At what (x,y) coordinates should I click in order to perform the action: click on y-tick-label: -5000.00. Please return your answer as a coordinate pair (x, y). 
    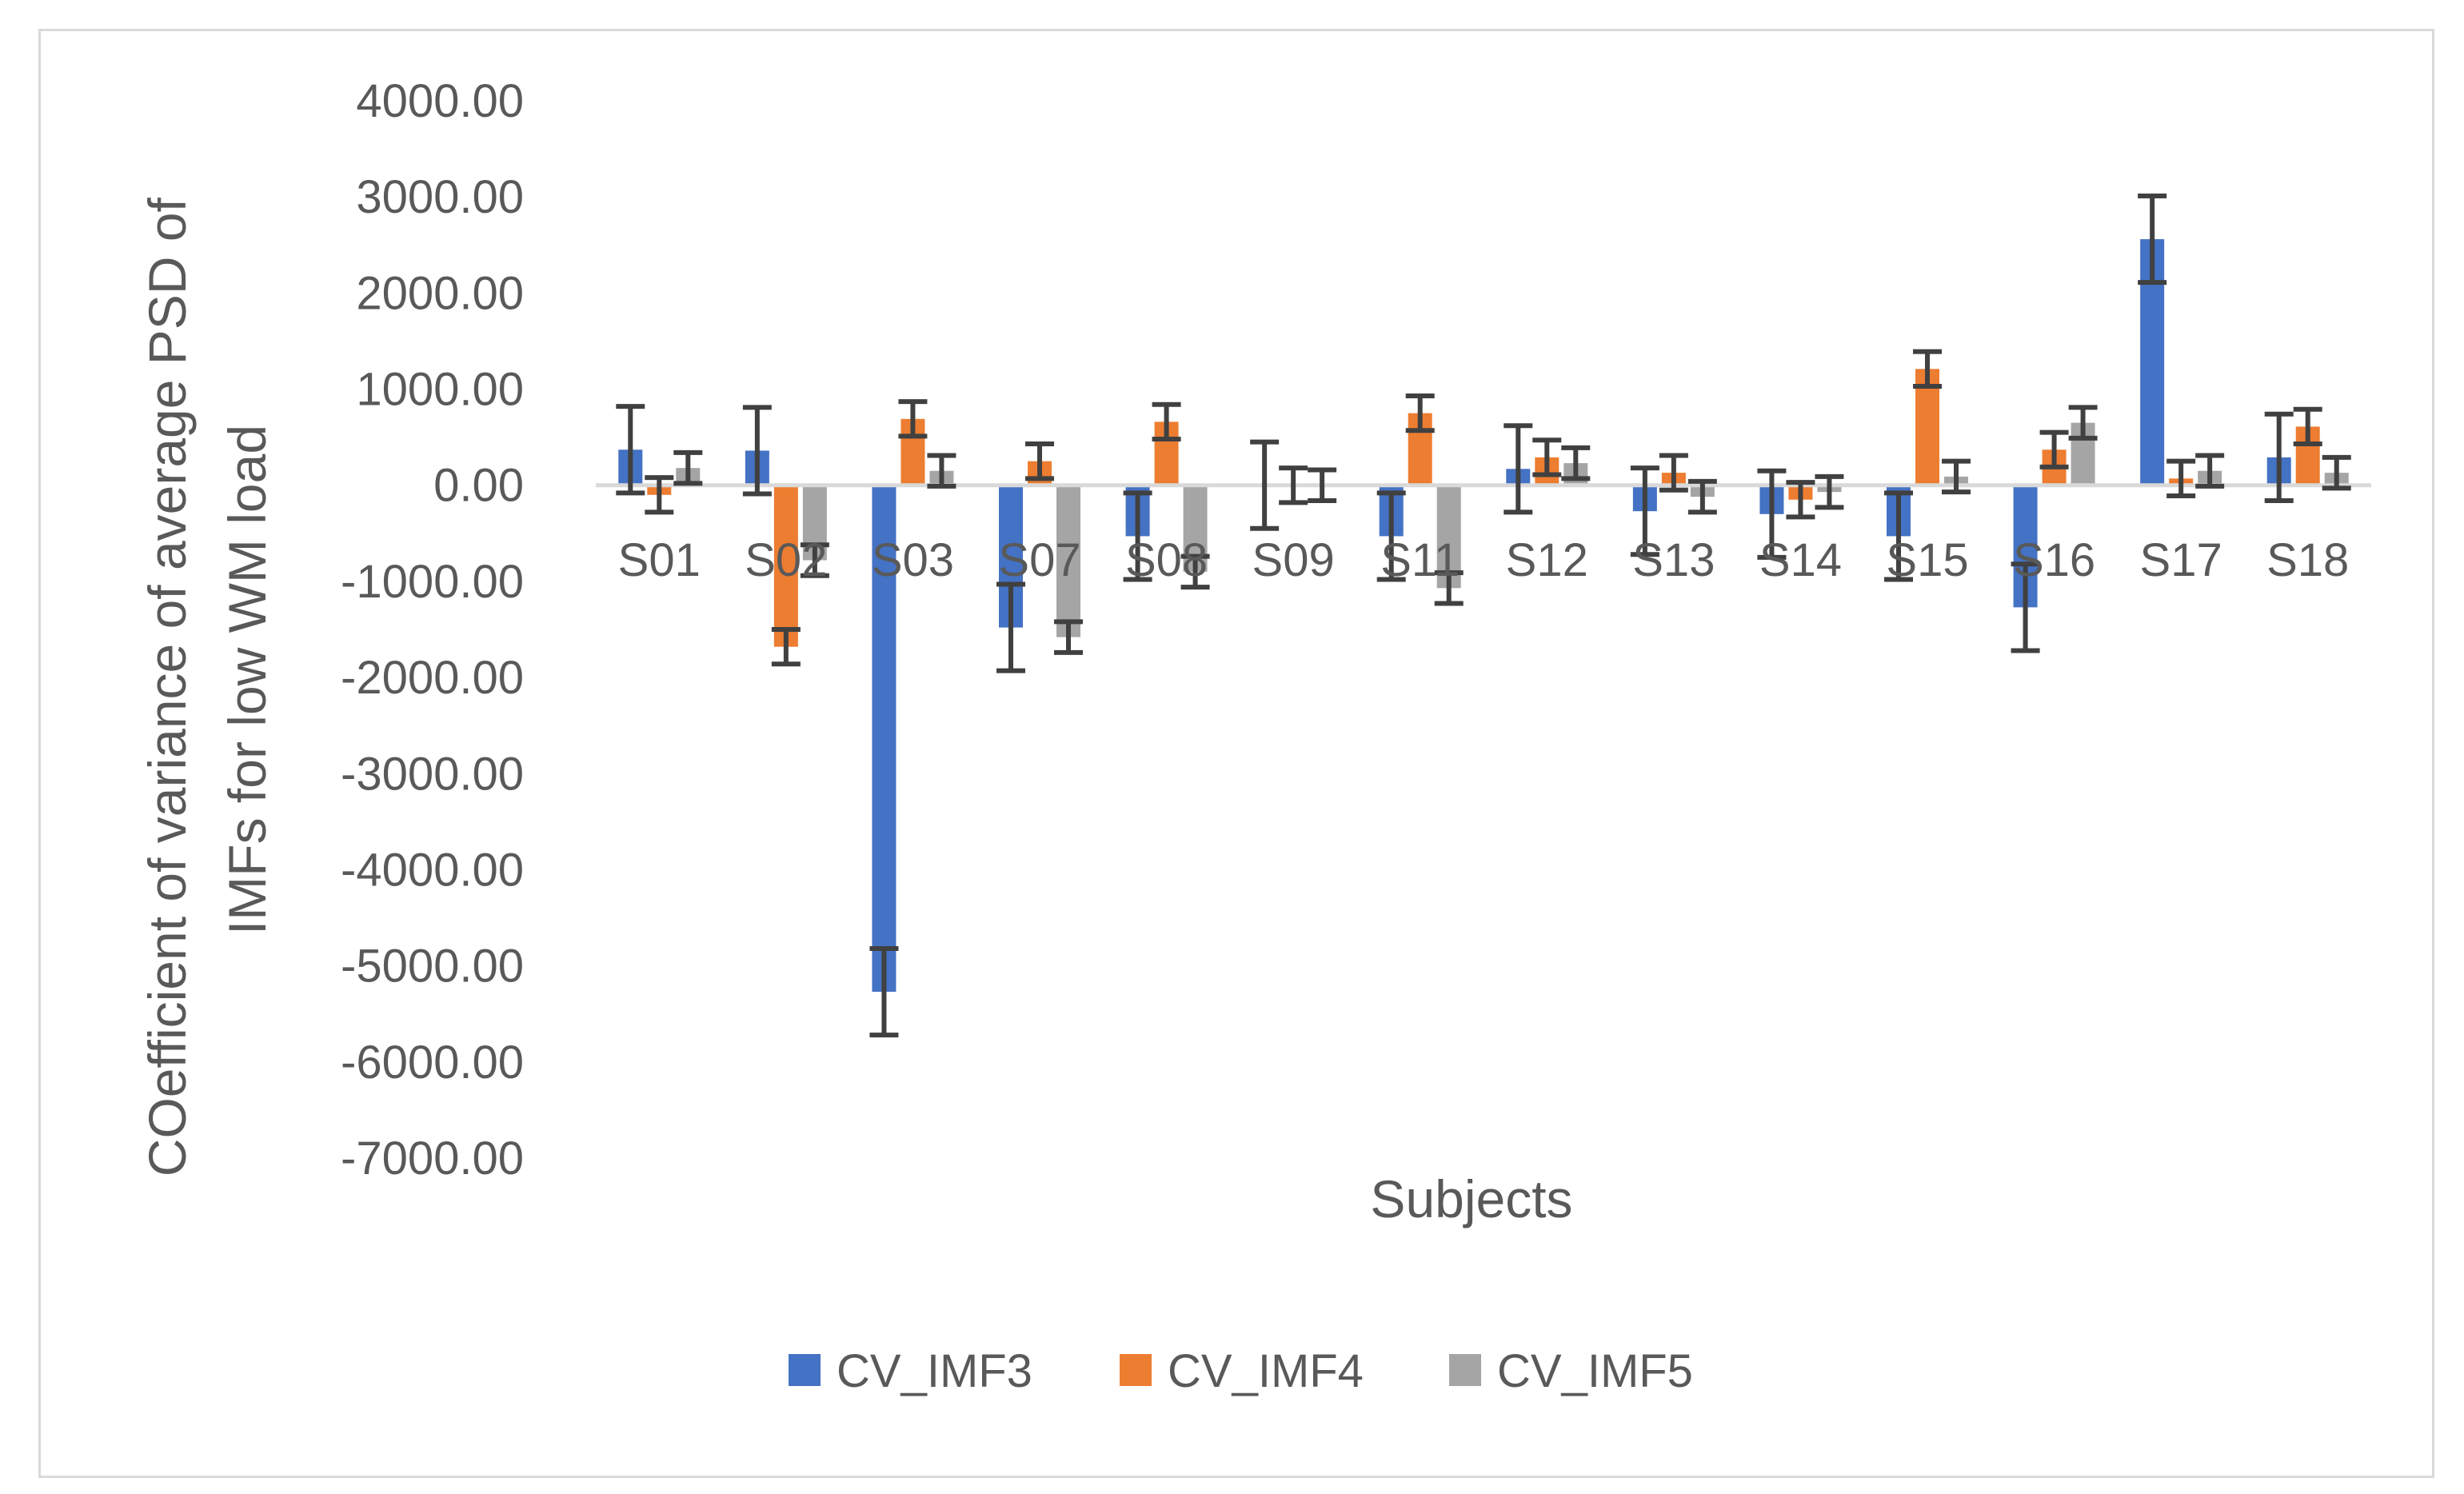
    Looking at the image, I should click on (432, 967).